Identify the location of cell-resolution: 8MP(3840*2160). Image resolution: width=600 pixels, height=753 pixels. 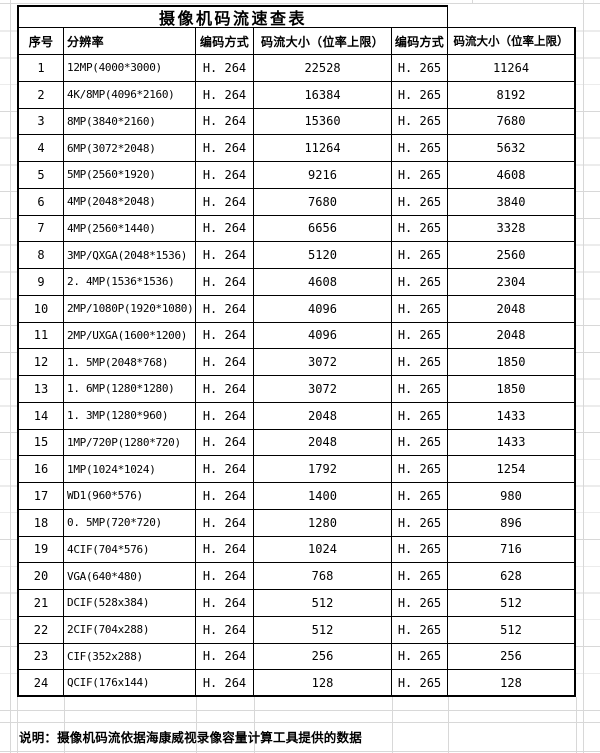
(130, 122).